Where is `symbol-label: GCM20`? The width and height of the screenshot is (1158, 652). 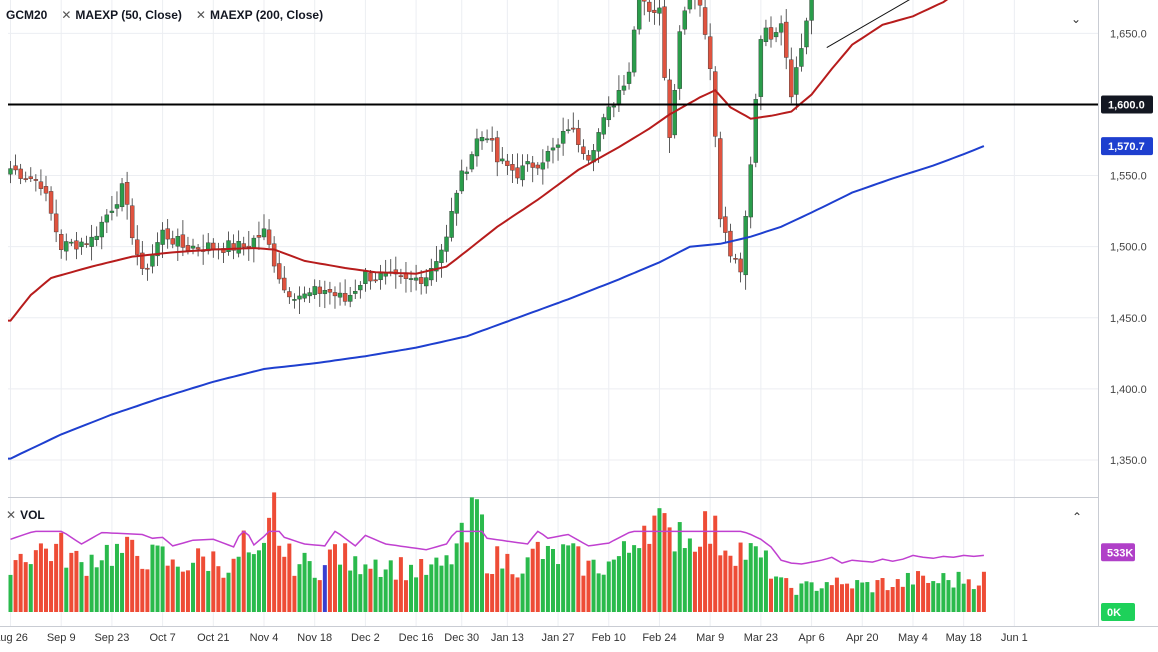 symbol-label: GCM20 is located at coordinates (27, 15).